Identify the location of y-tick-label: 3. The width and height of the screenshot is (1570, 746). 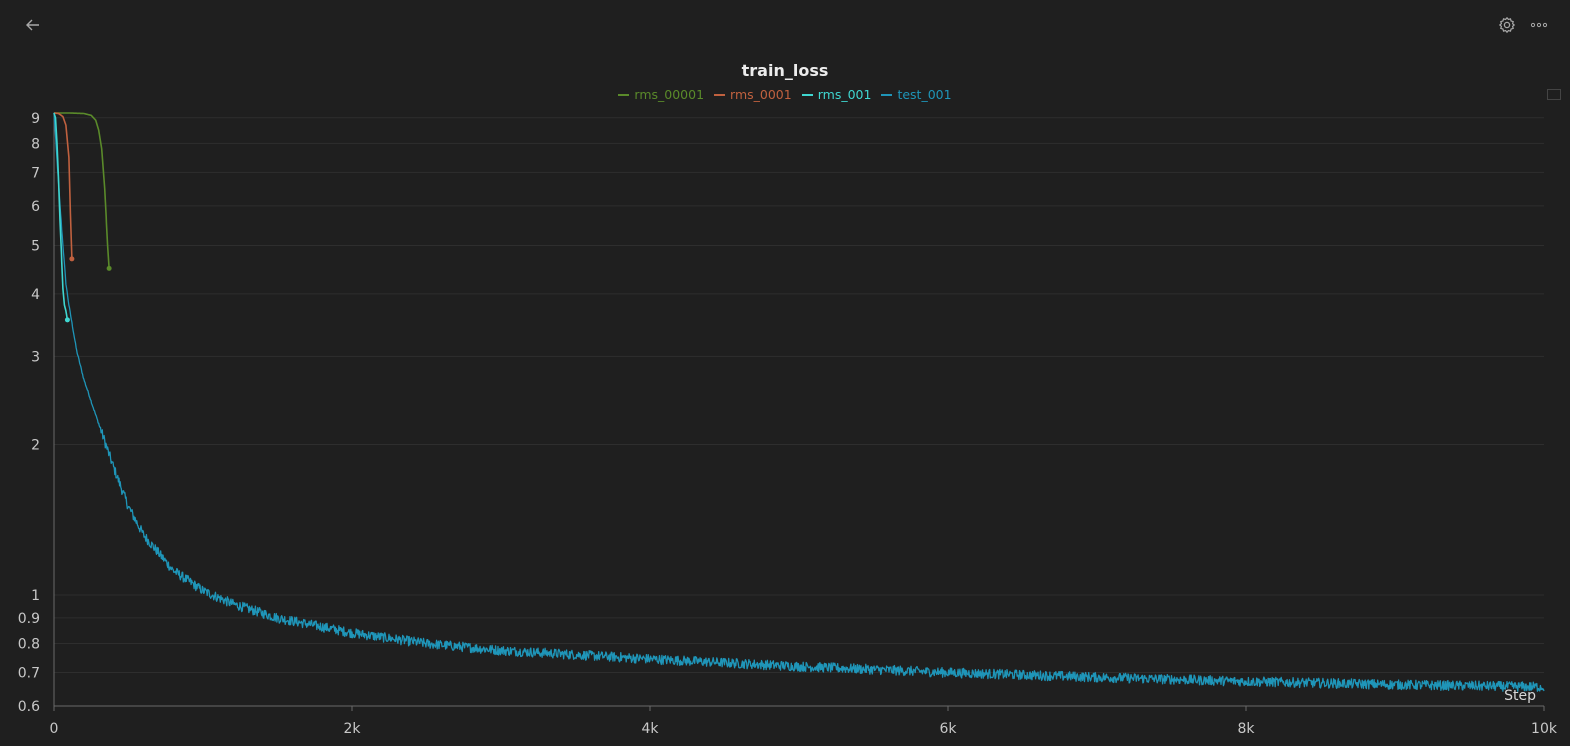
(35, 357).